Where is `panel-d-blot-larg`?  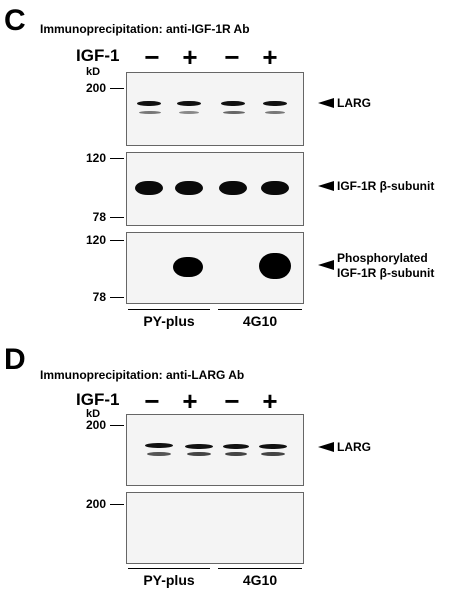
panel-d-blot-larg is located at coordinates (215, 450).